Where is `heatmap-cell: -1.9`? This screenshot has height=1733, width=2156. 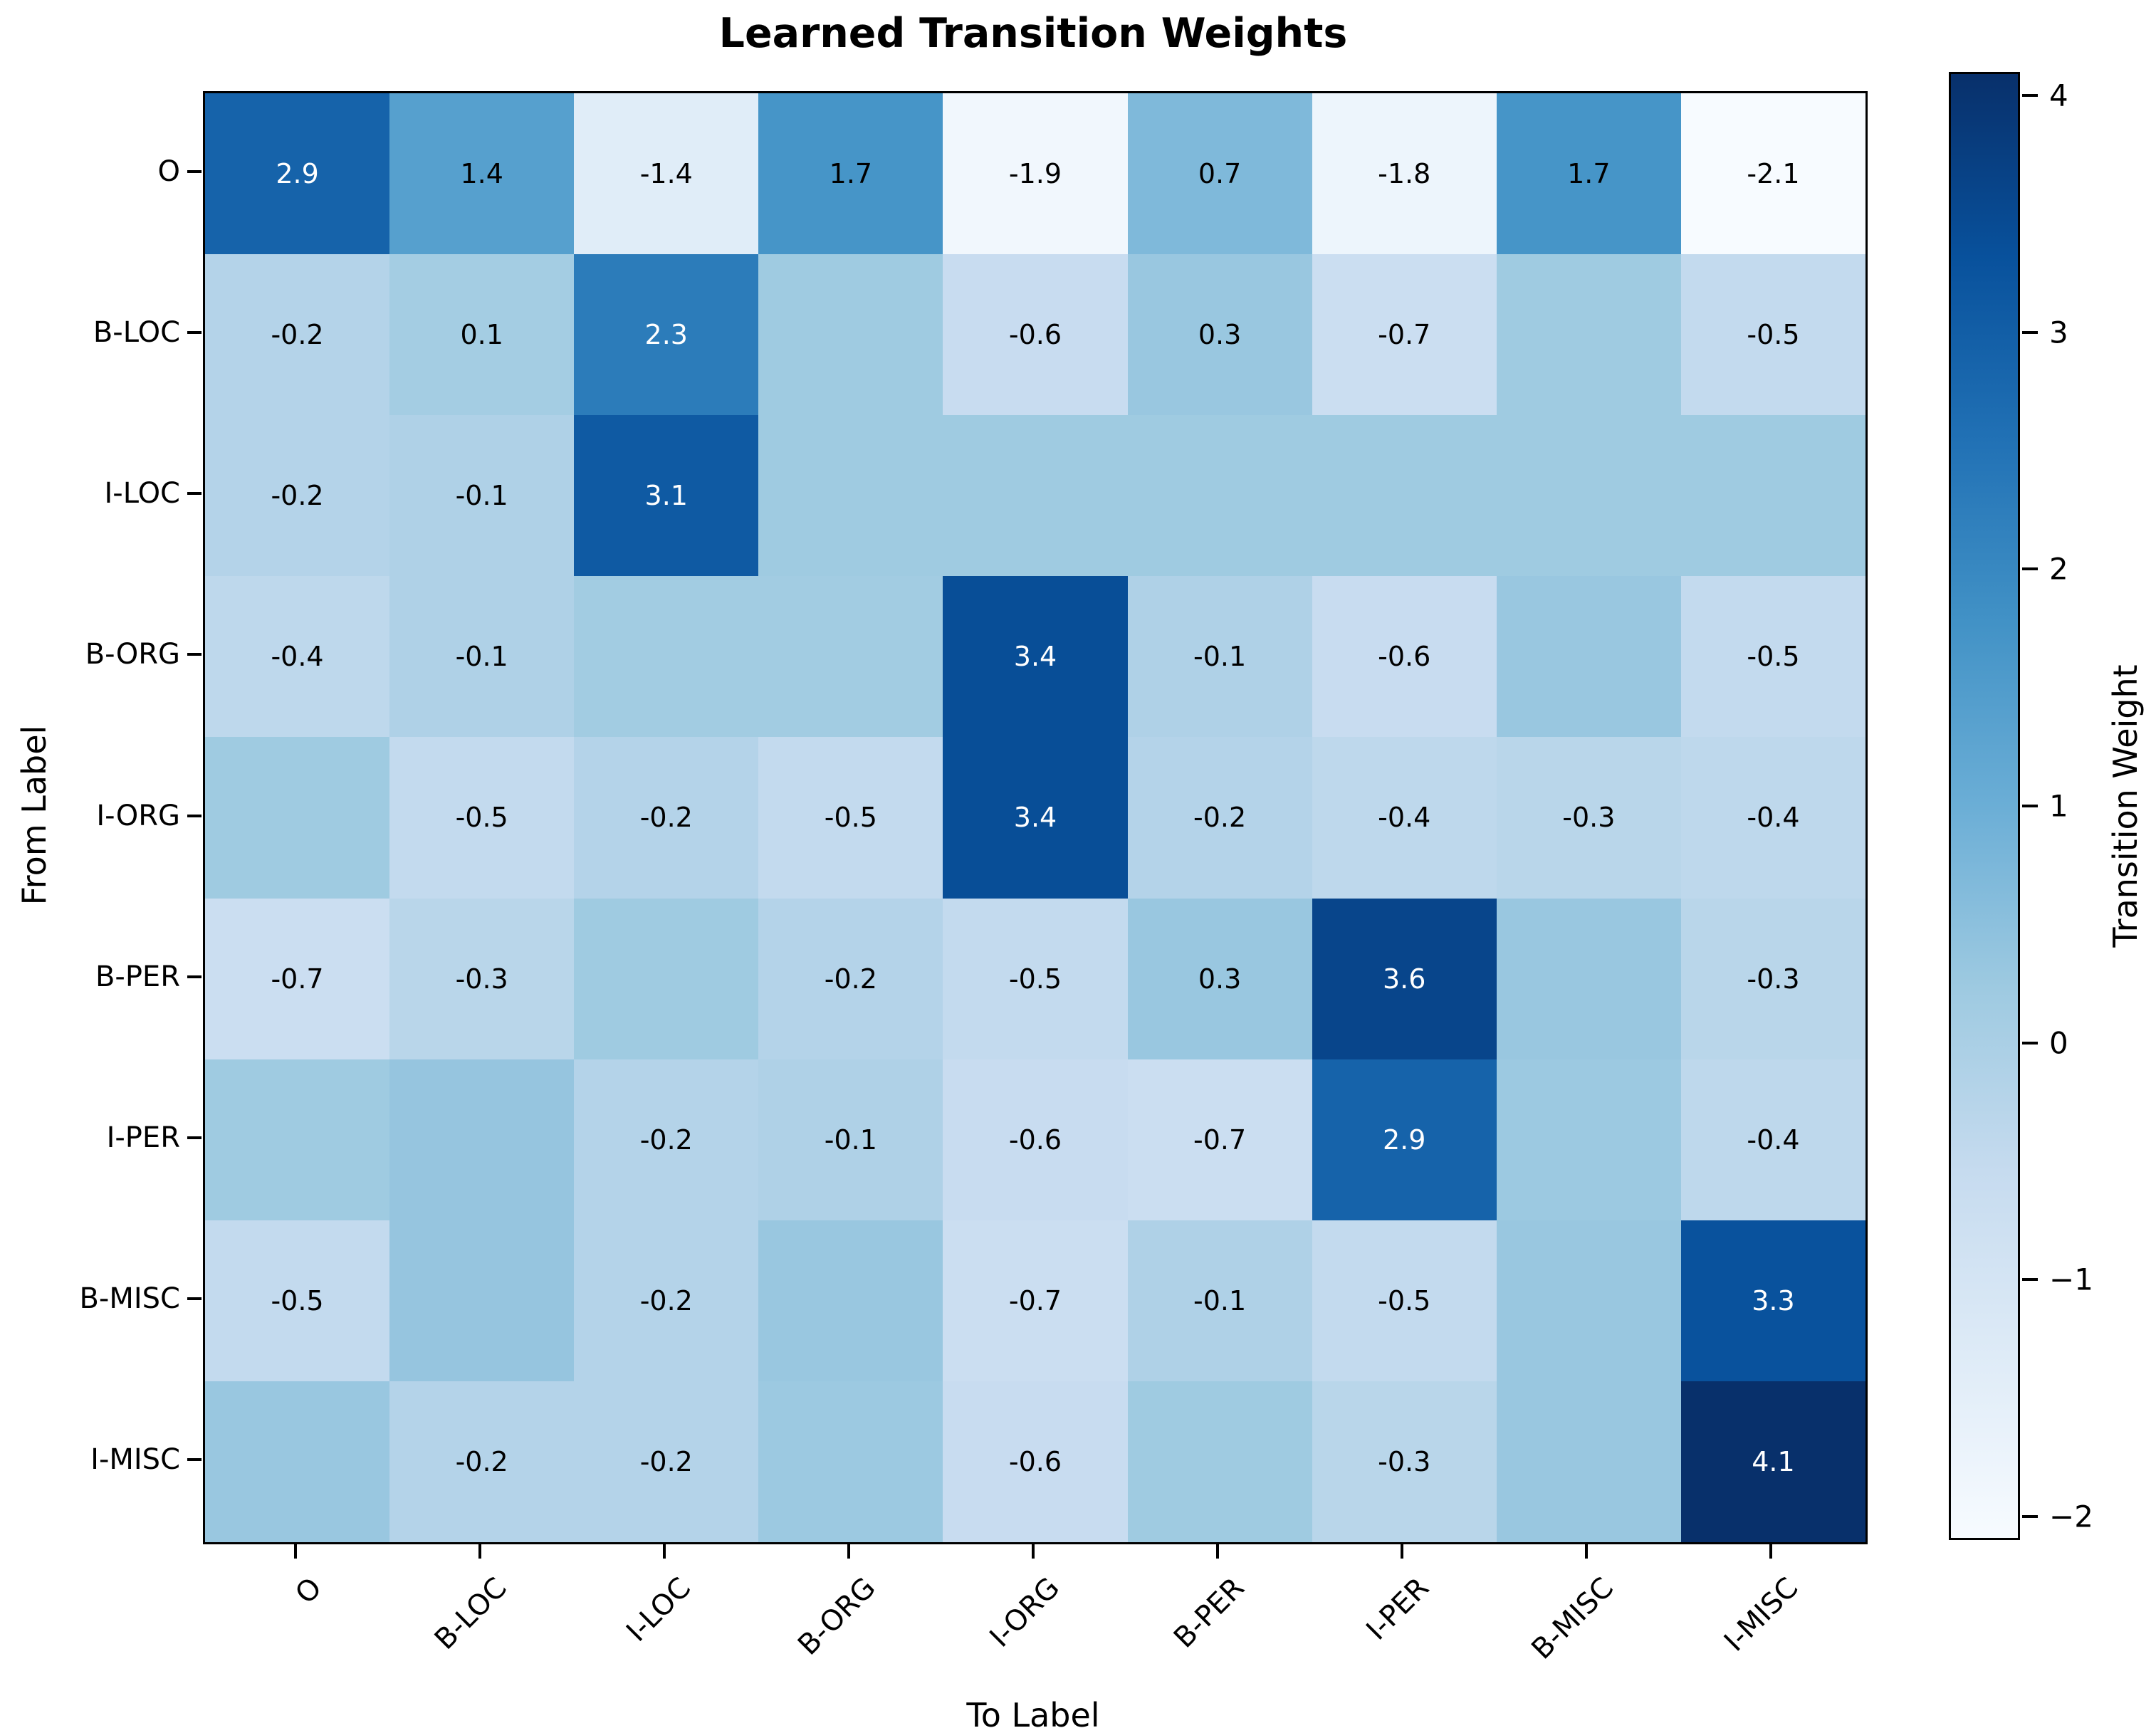 heatmap-cell: -1.9 is located at coordinates (1035, 174).